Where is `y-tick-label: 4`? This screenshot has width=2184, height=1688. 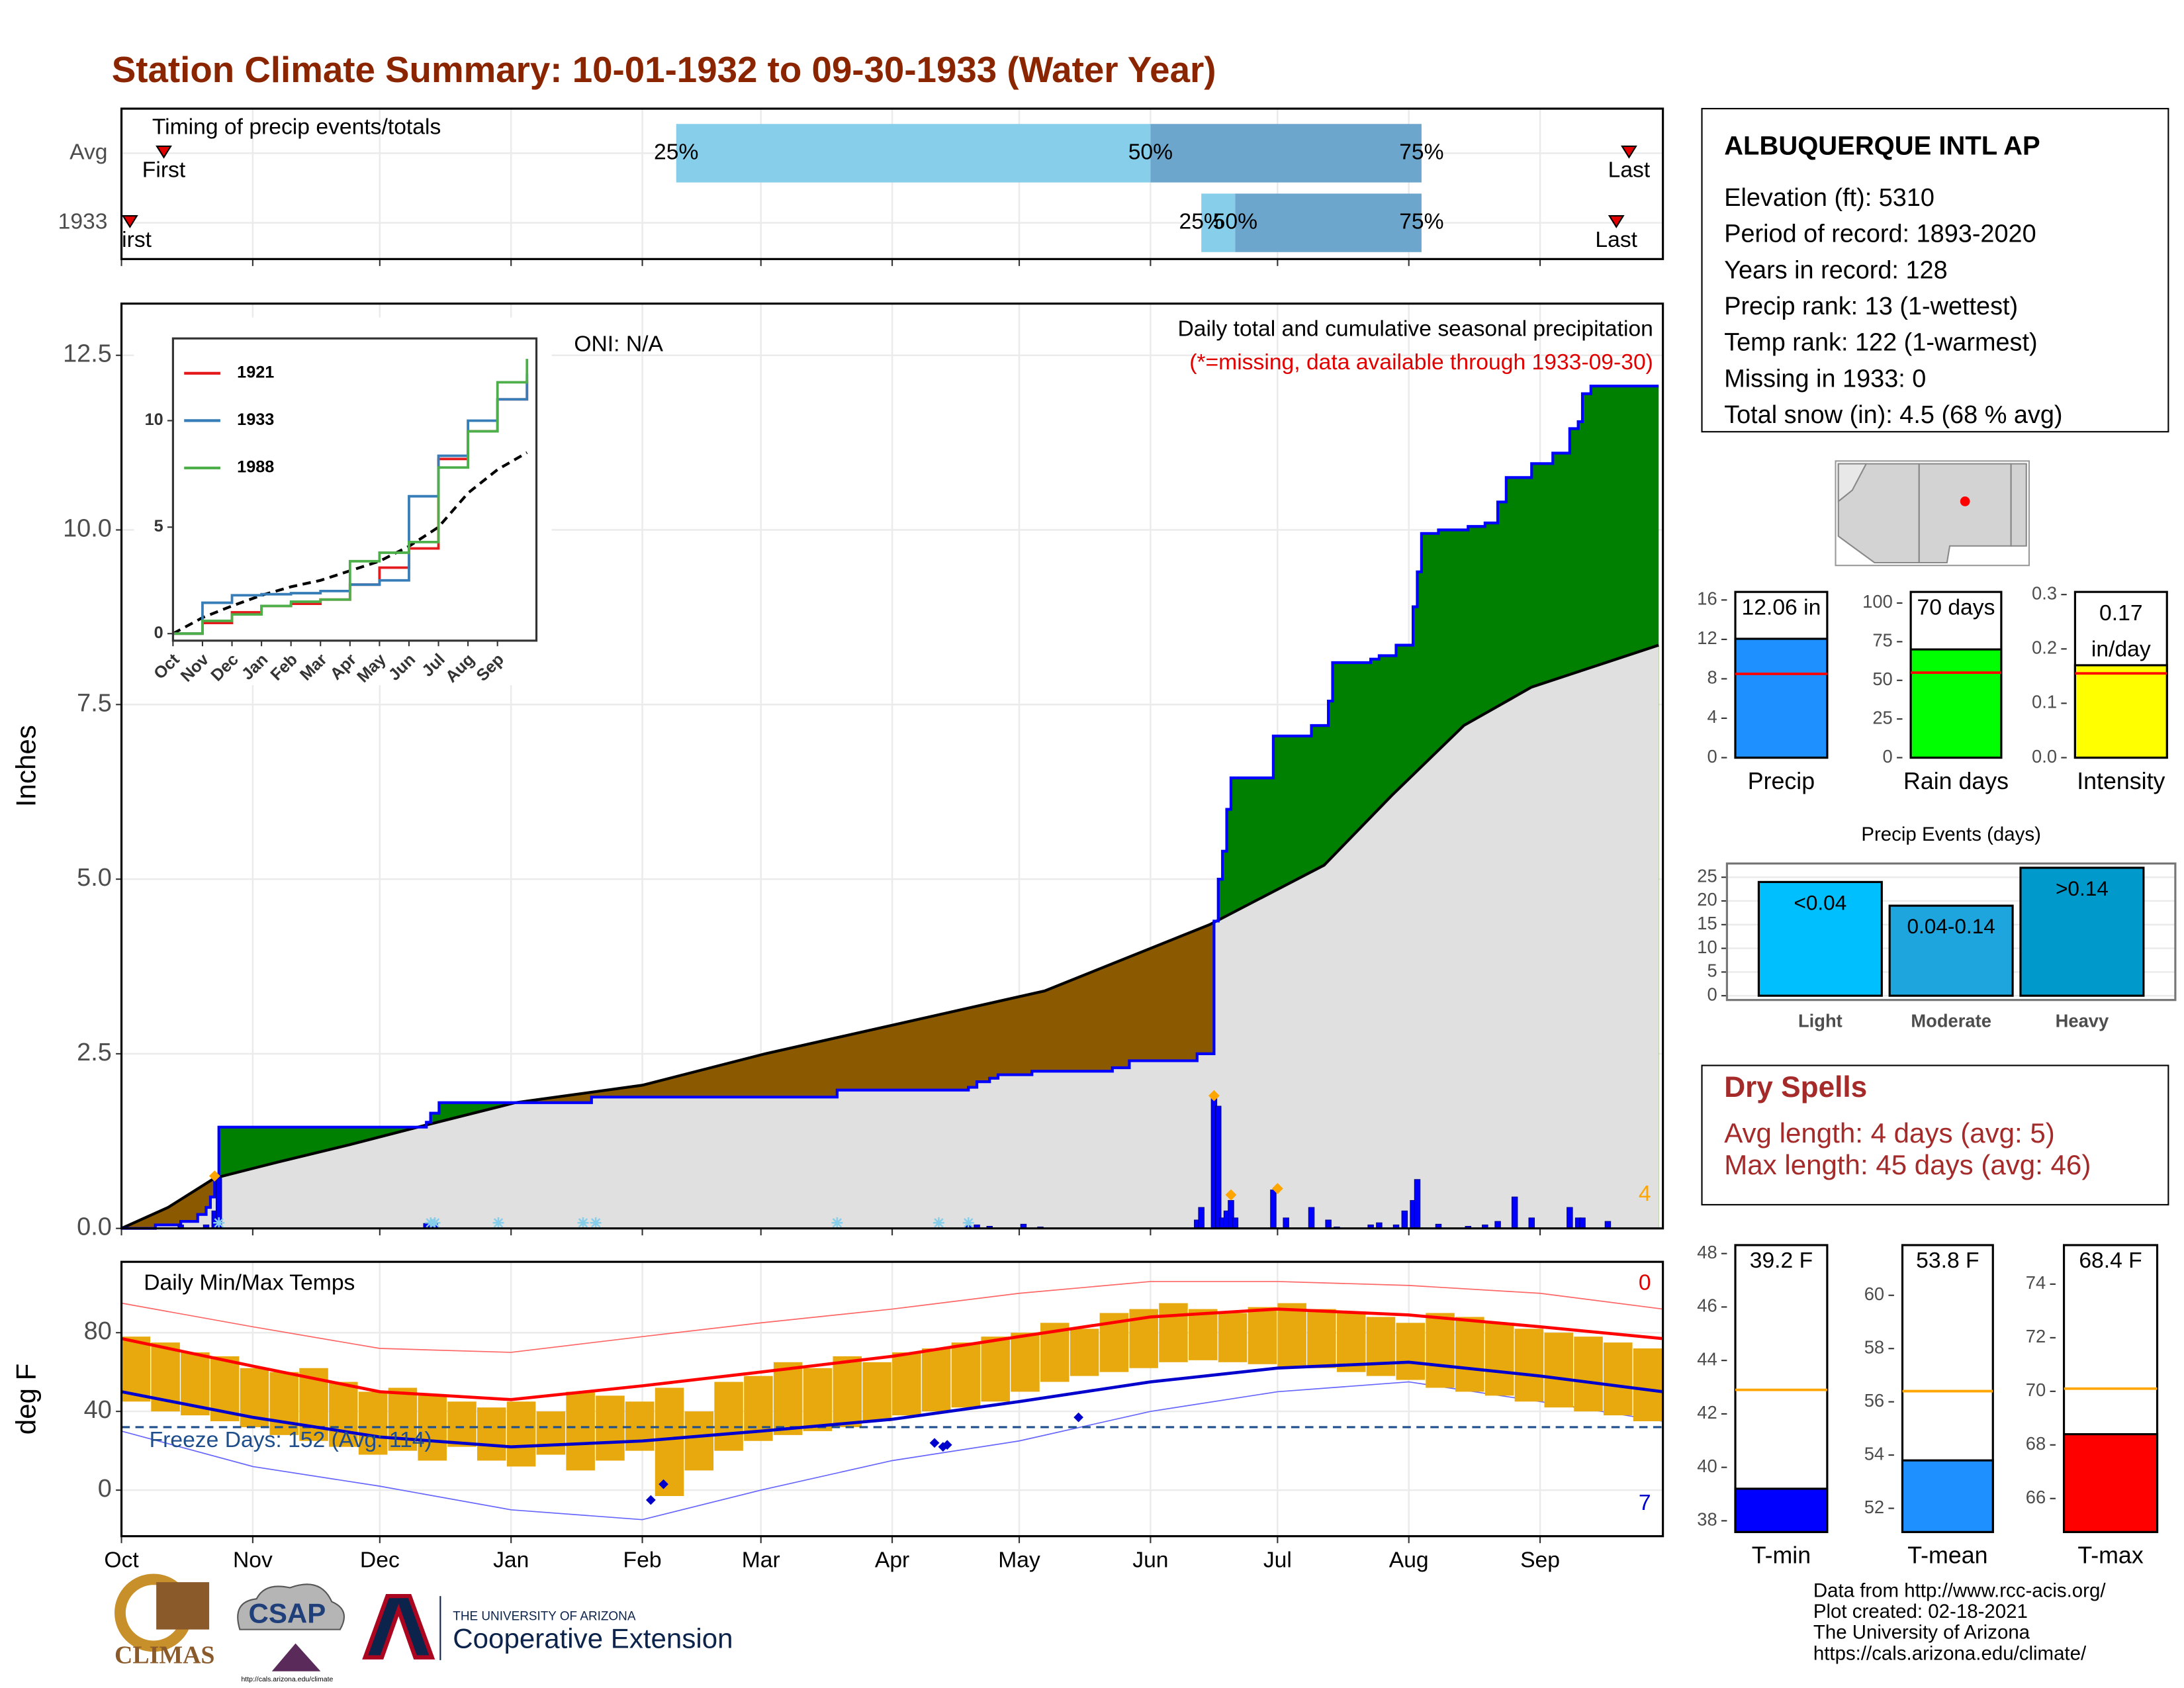
y-tick-label: 4 is located at coordinates (1712, 716).